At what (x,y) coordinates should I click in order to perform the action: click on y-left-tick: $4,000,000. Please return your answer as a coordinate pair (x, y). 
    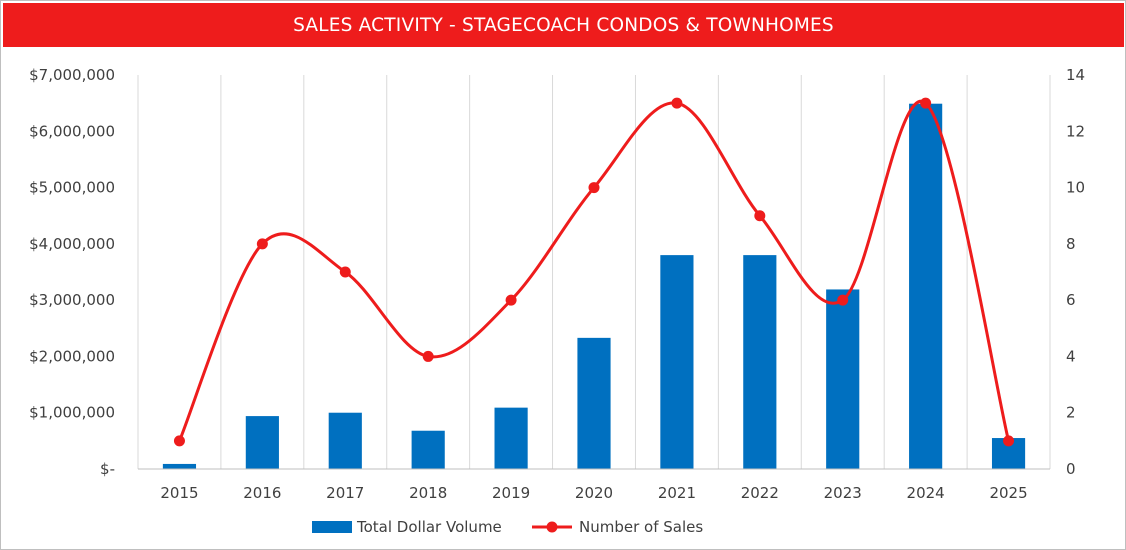
    Looking at the image, I should click on (72, 244).